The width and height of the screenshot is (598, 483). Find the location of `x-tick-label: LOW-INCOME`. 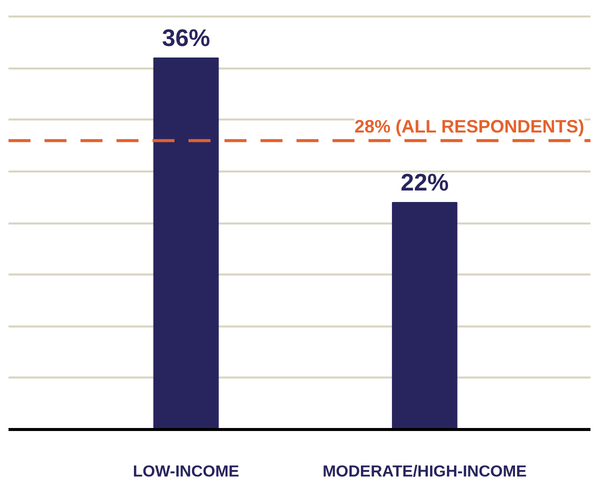

x-tick-label: LOW-INCOME is located at coordinates (186, 472).